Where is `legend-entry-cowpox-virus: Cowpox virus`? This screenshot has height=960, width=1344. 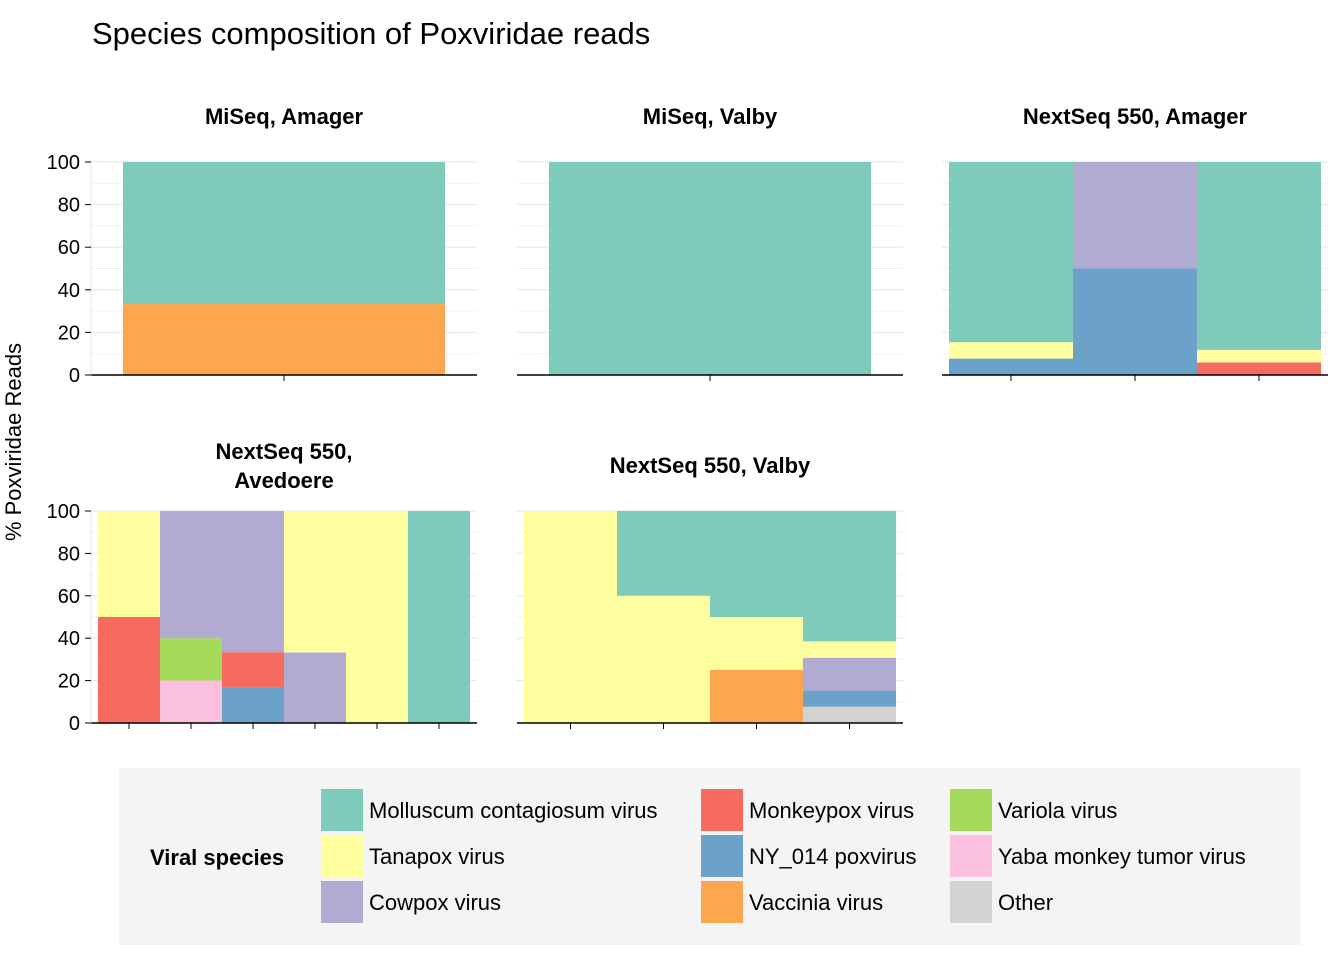 legend-entry-cowpox-virus: Cowpox virus is located at coordinates (411, 902).